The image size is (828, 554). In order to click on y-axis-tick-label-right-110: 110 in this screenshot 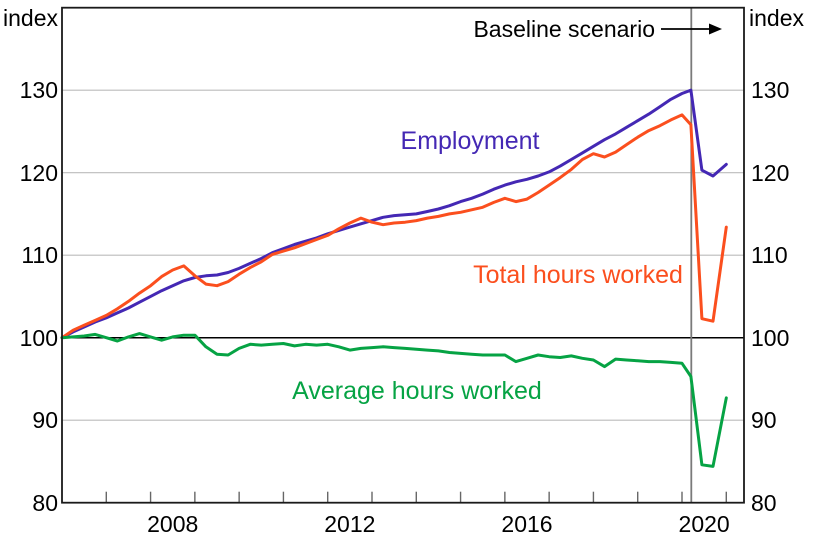, I will do `click(769, 255)`.